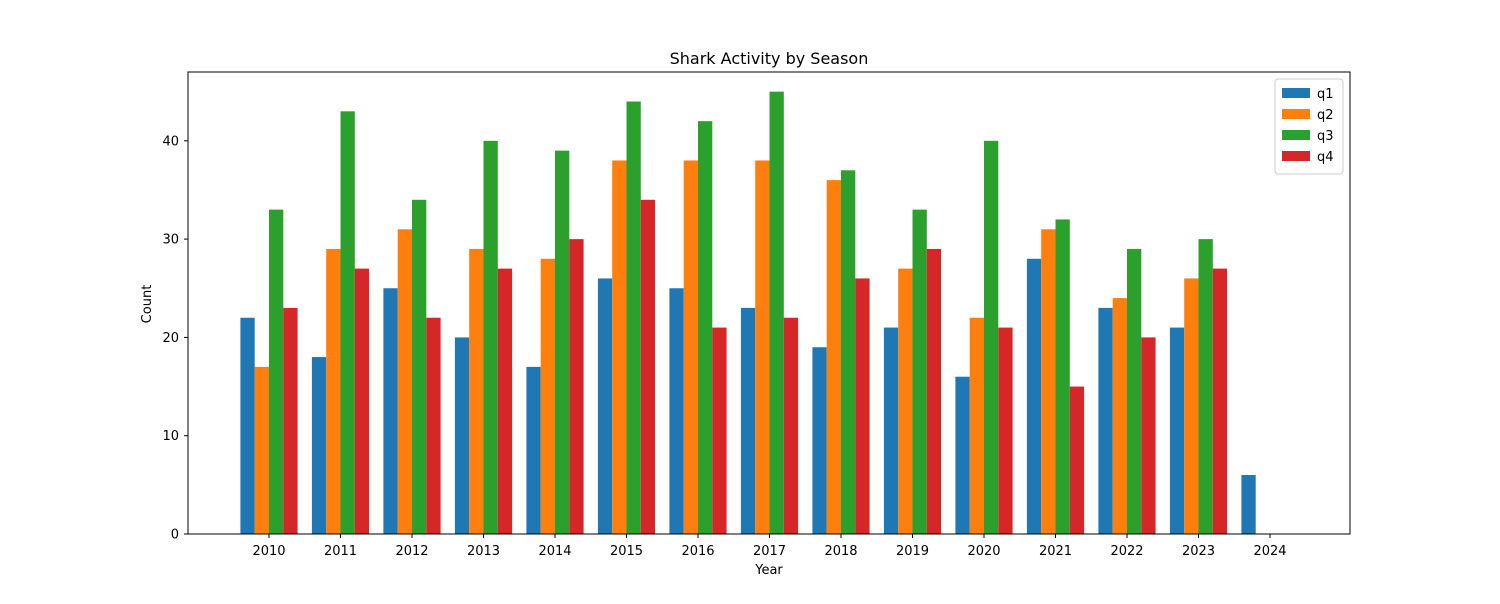 This screenshot has width=1500, height=604. I want to click on x-tick-label-2016: 2016, so click(697, 551).